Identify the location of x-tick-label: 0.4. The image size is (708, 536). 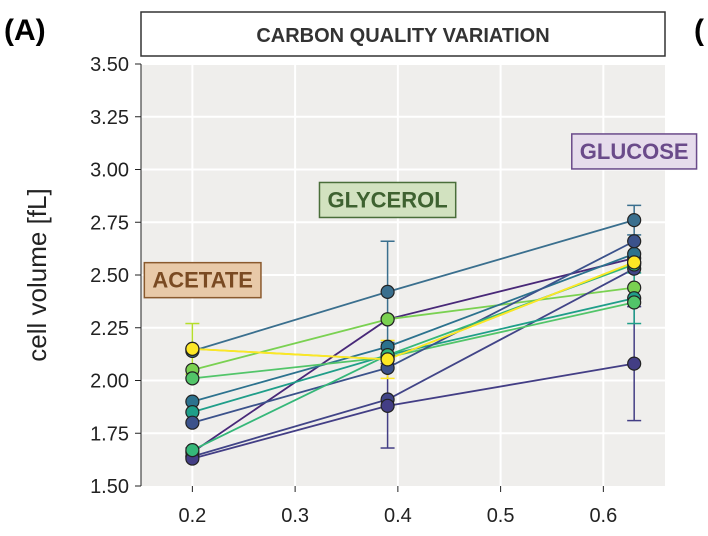
(398, 516).